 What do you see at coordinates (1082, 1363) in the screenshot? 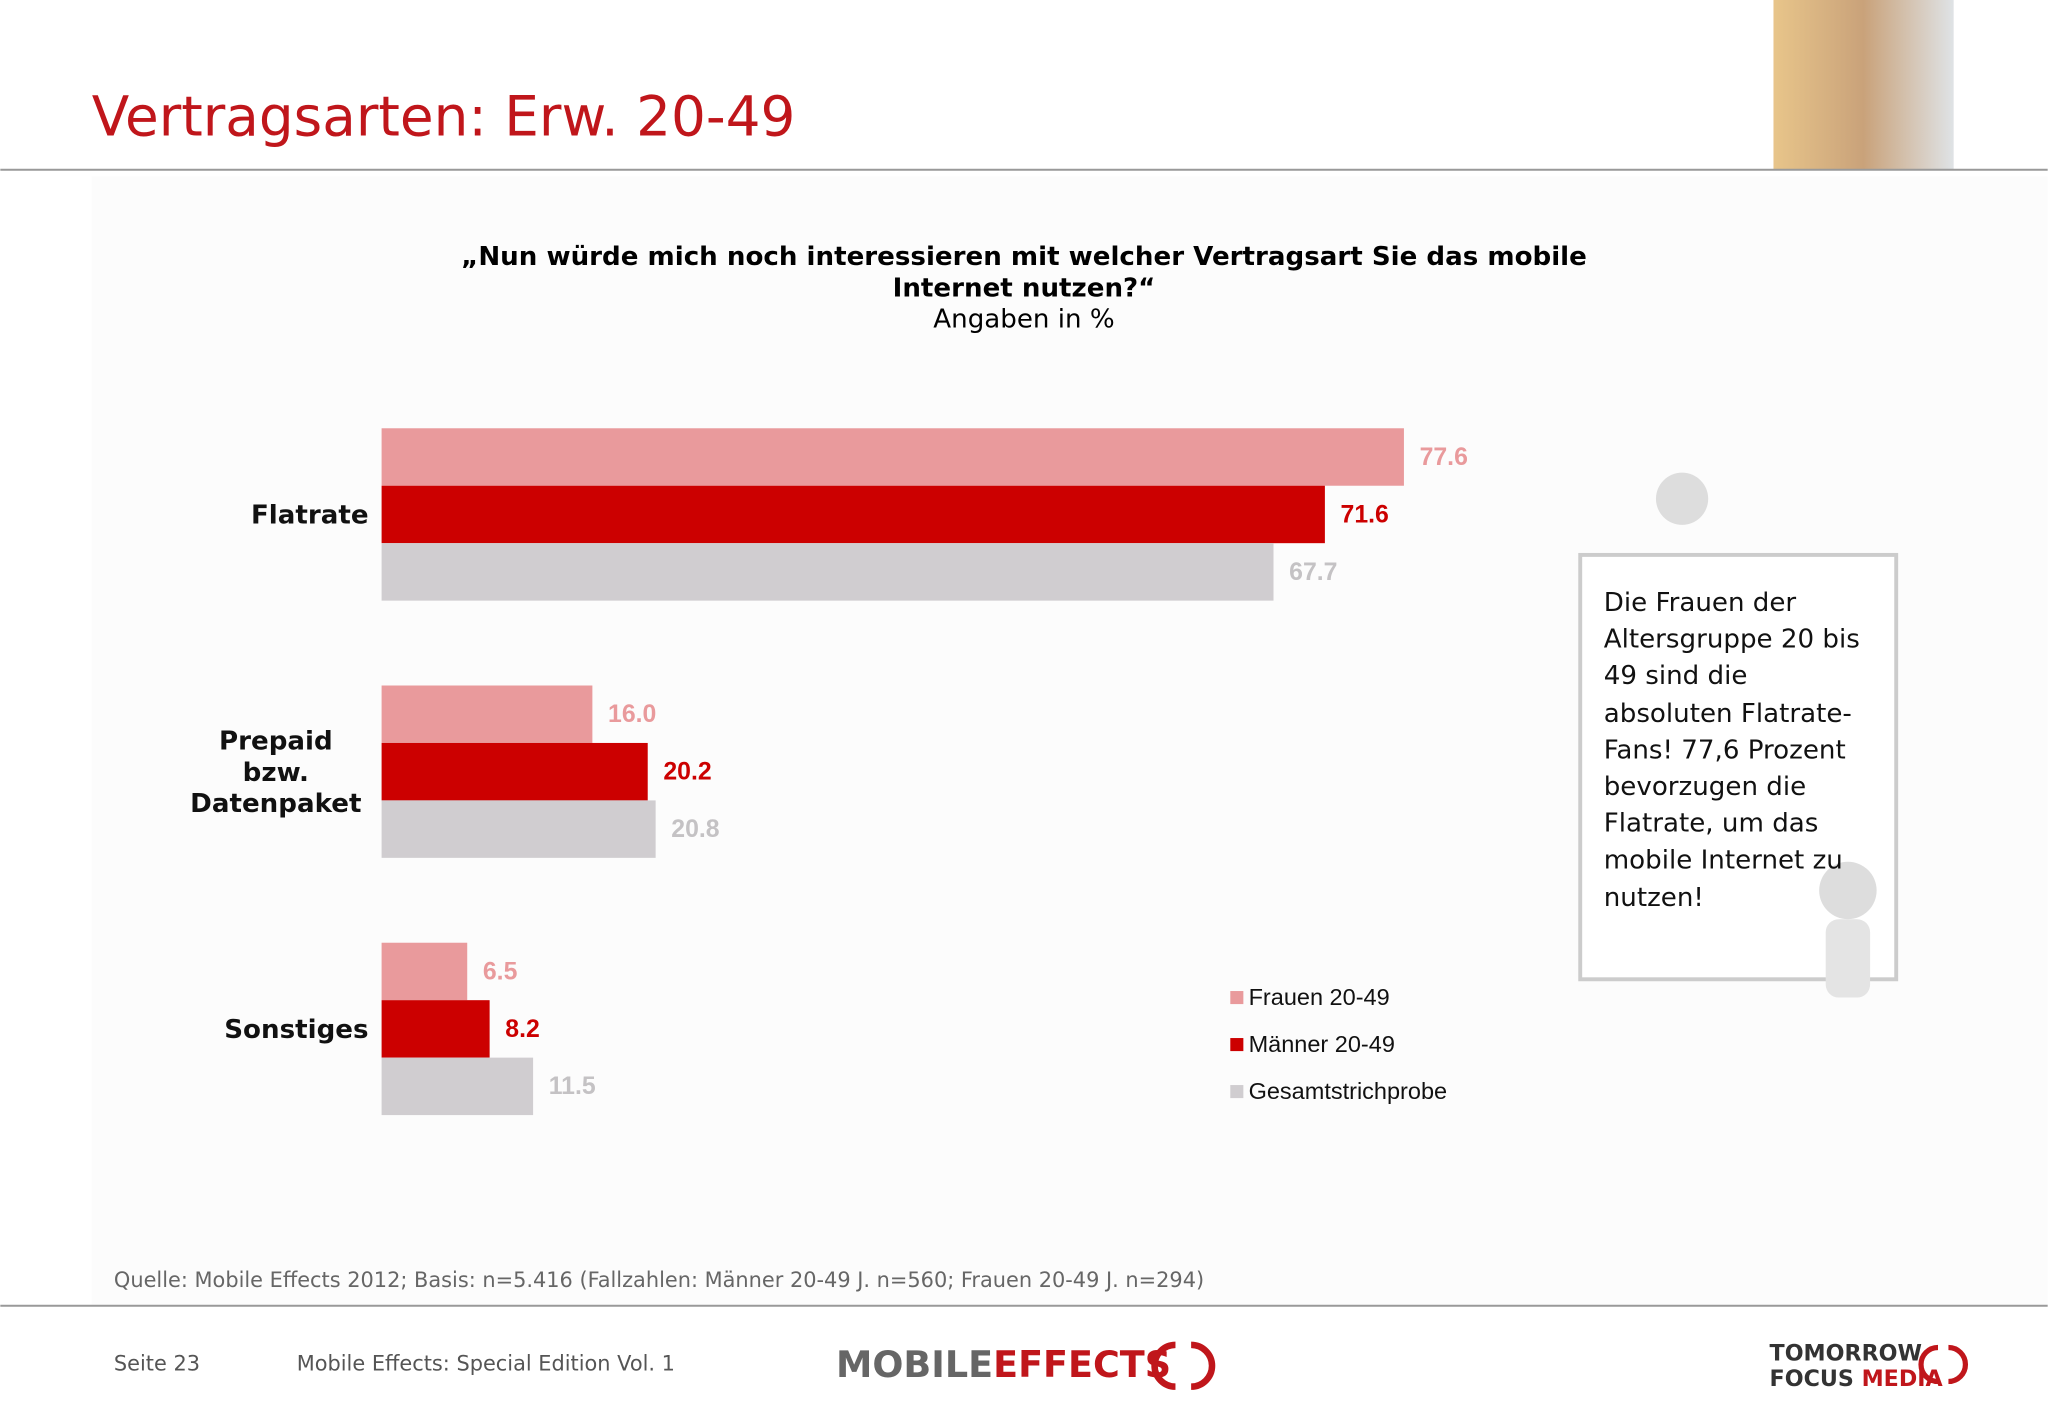
I see `logo-part: EFFECTS` at bounding box center [1082, 1363].